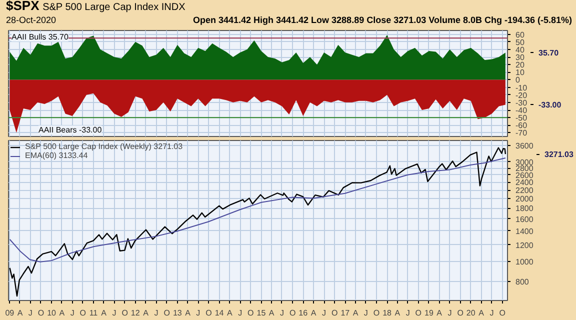 This screenshot has height=320, width=576. What do you see at coordinates (114, 7) in the screenshot?
I see `chart-subtitle: S&P 500 Large Cap Index INDX` at bounding box center [114, 7].